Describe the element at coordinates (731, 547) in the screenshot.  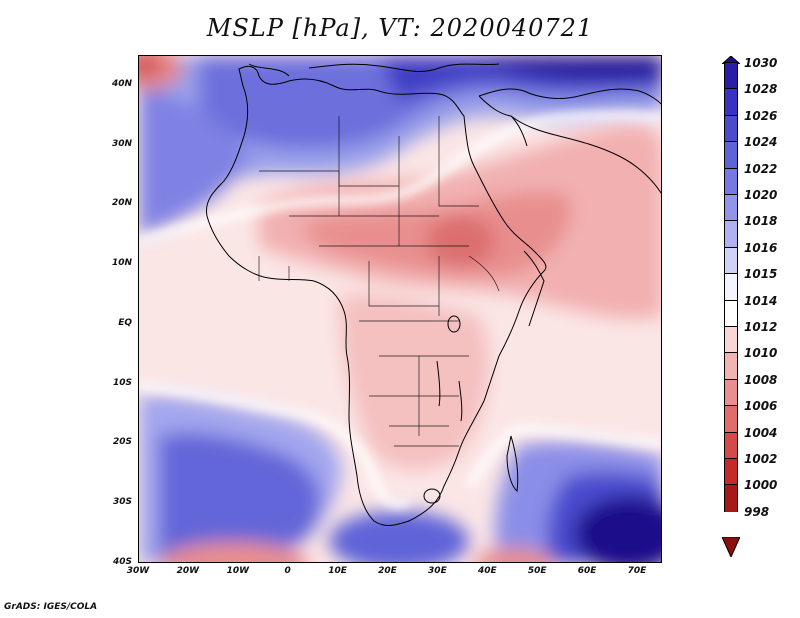
I see `colorbar-bottom-arrow` at that location.